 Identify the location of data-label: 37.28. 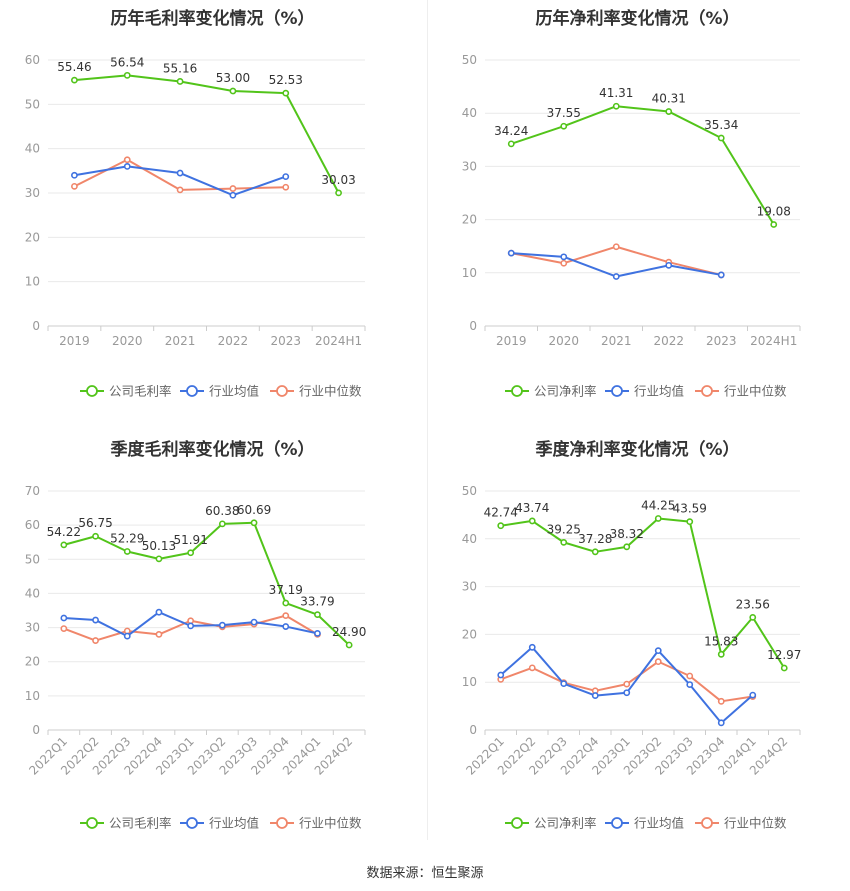
(595, 539).